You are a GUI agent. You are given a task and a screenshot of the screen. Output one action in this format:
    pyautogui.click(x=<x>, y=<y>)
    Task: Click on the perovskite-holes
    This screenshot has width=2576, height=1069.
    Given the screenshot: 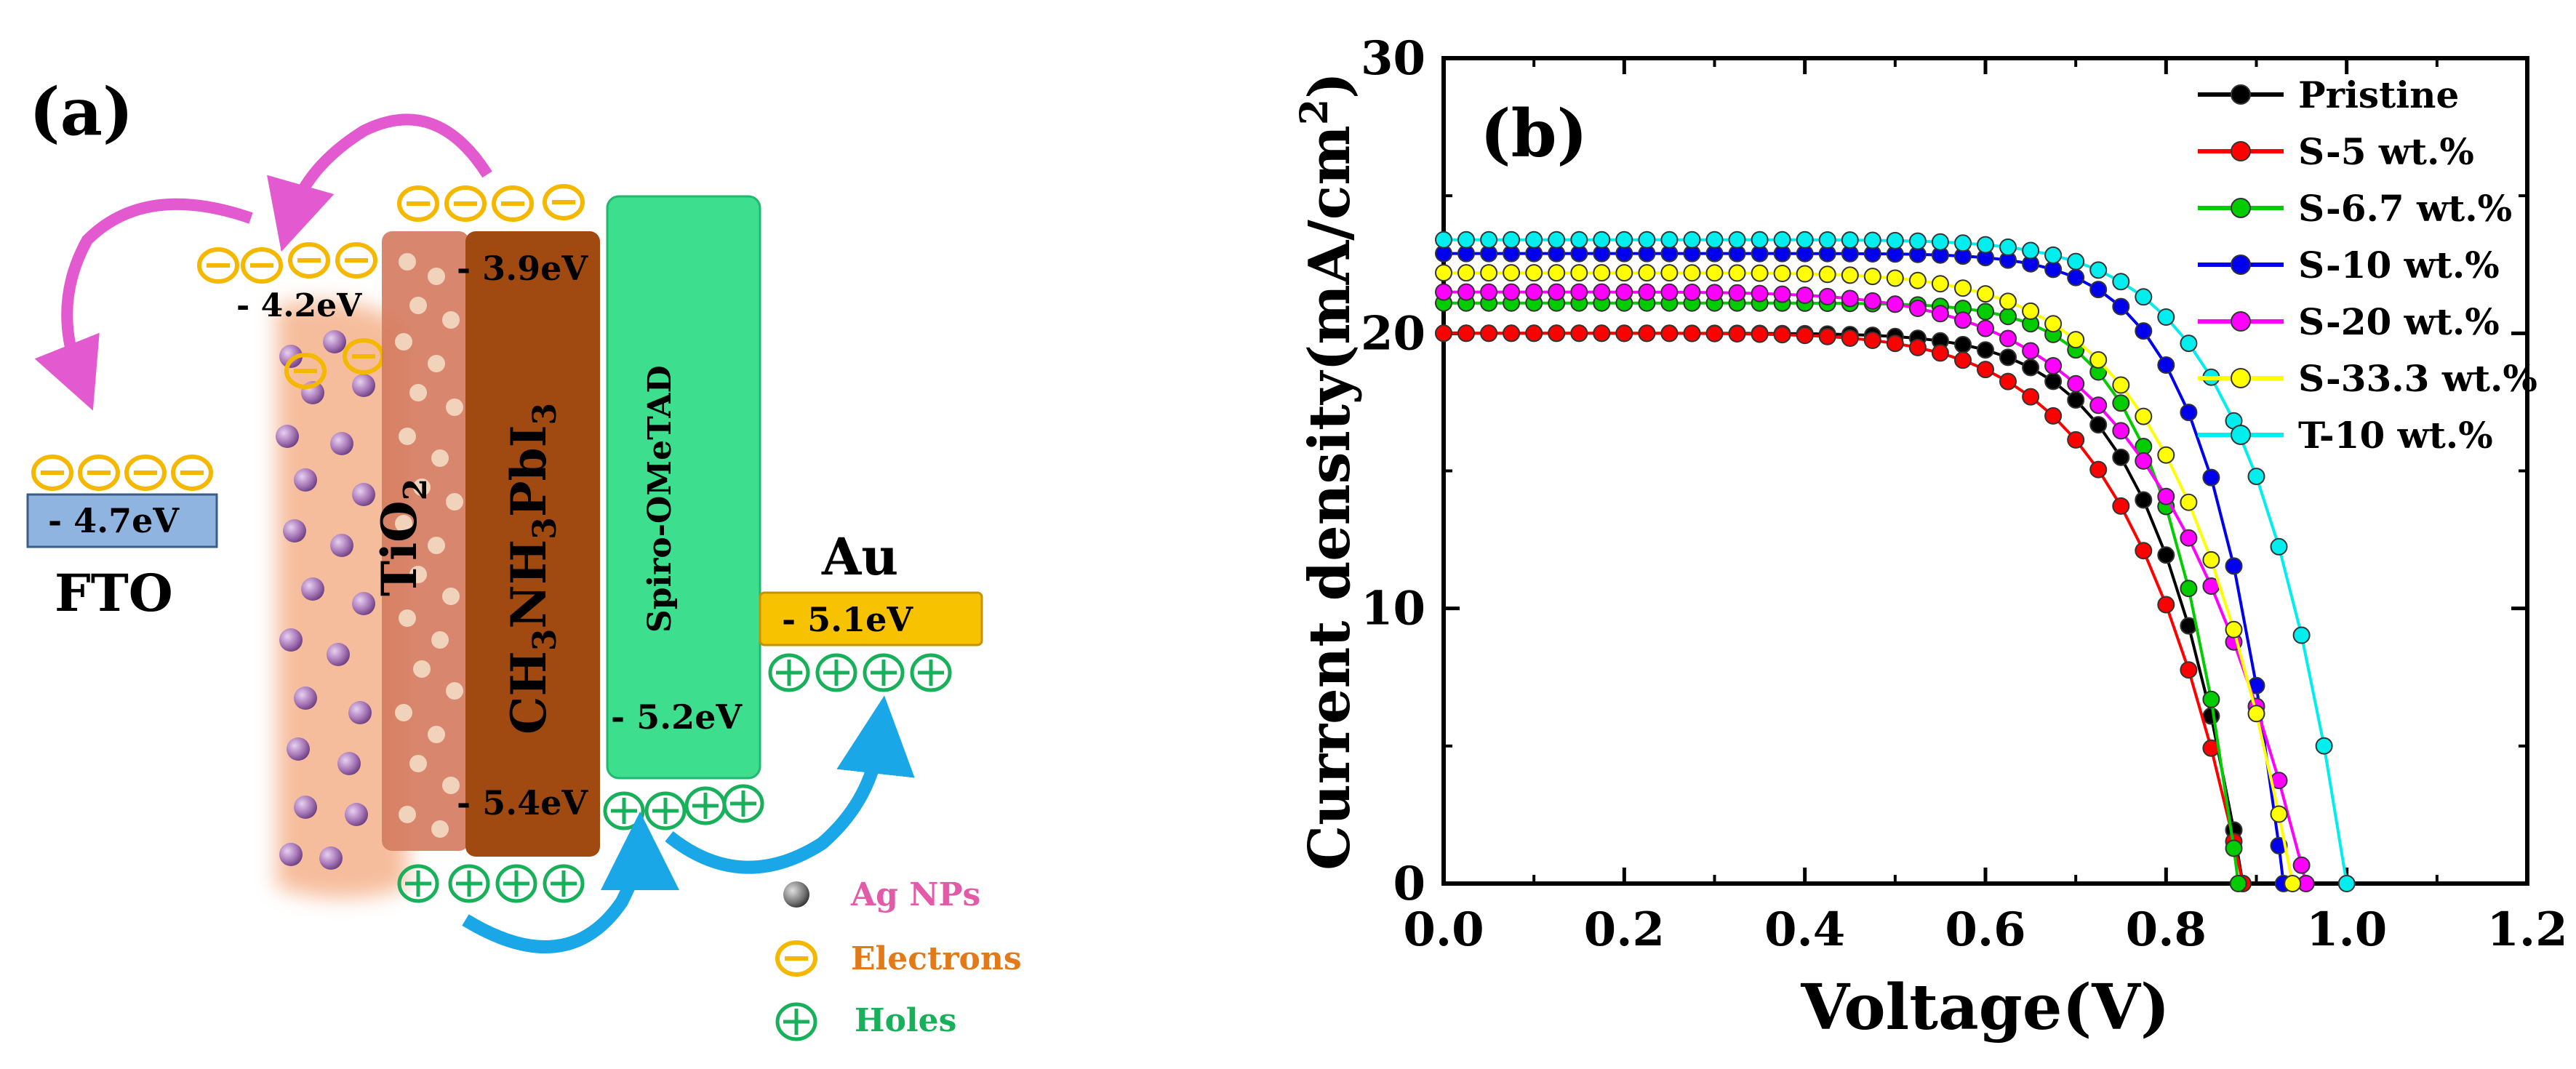 What is the action you would take?
    pyautogui.click(x=491, y=883)
    